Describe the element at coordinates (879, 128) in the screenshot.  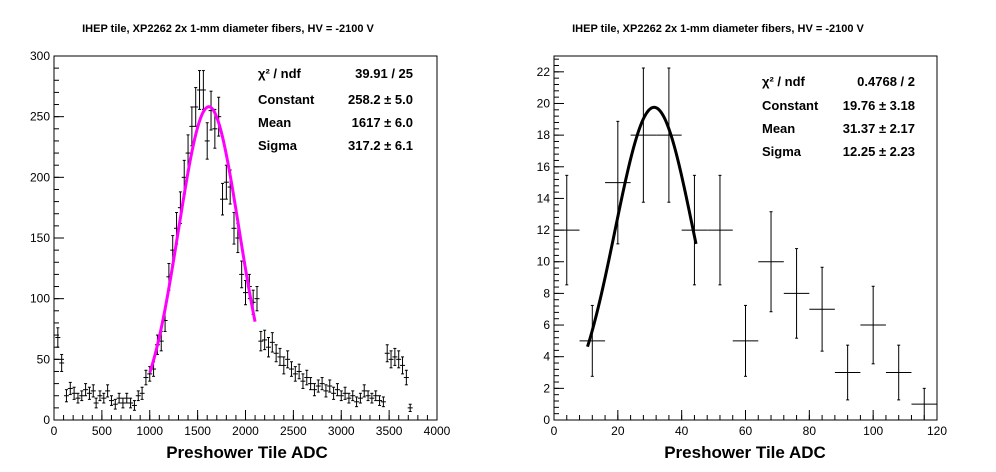
I see `right-stat-value-2: 31.37 ± 2.17` at that location.